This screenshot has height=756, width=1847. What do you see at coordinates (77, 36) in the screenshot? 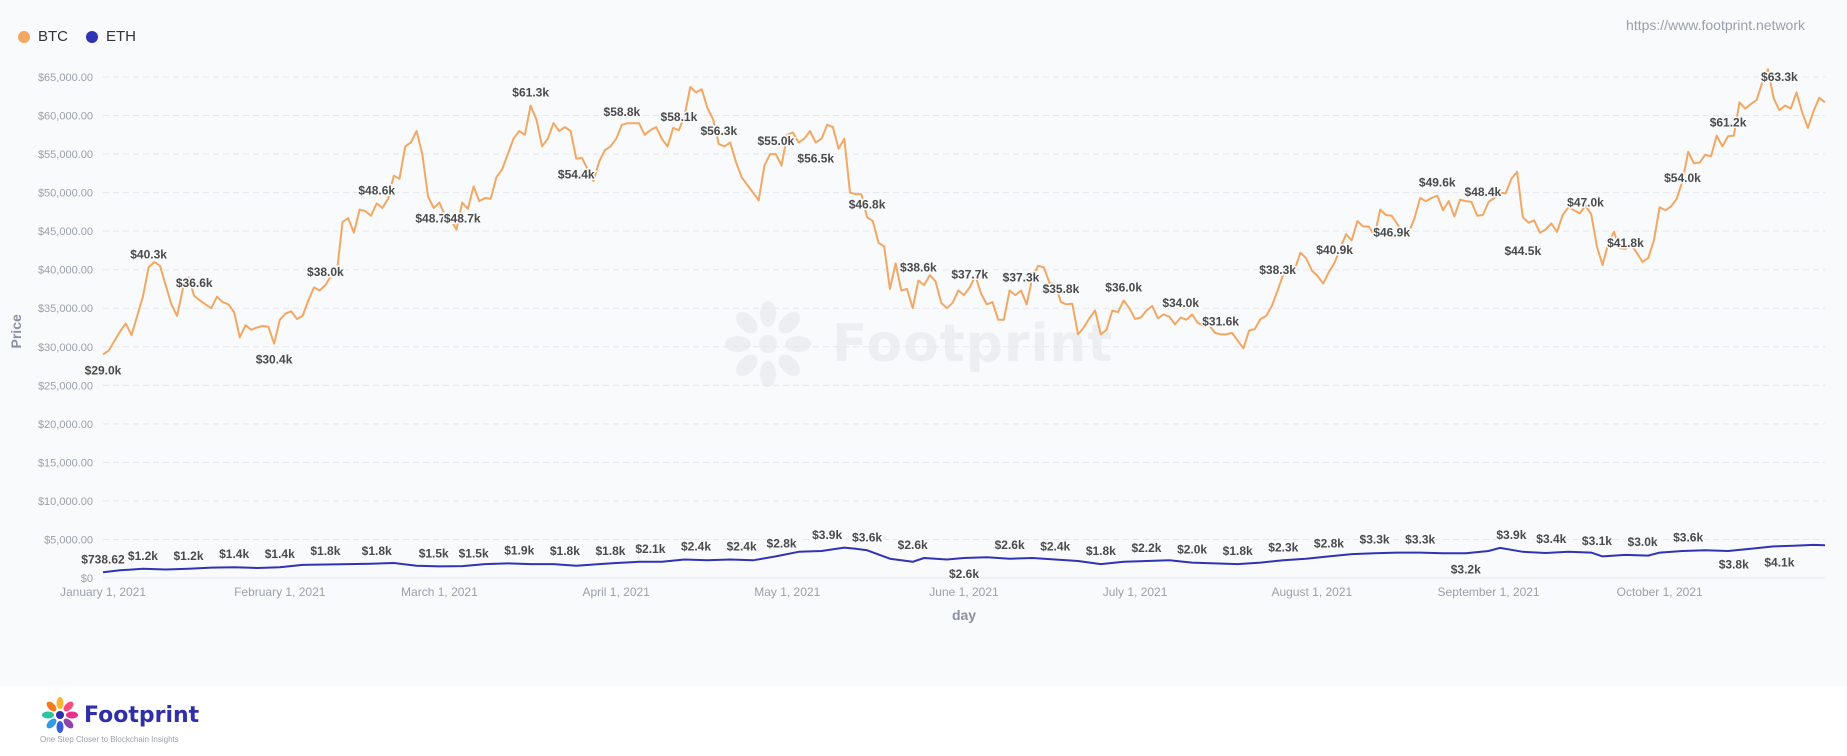
I see `legend: BTC ETH` at bounding box center [77, 36].